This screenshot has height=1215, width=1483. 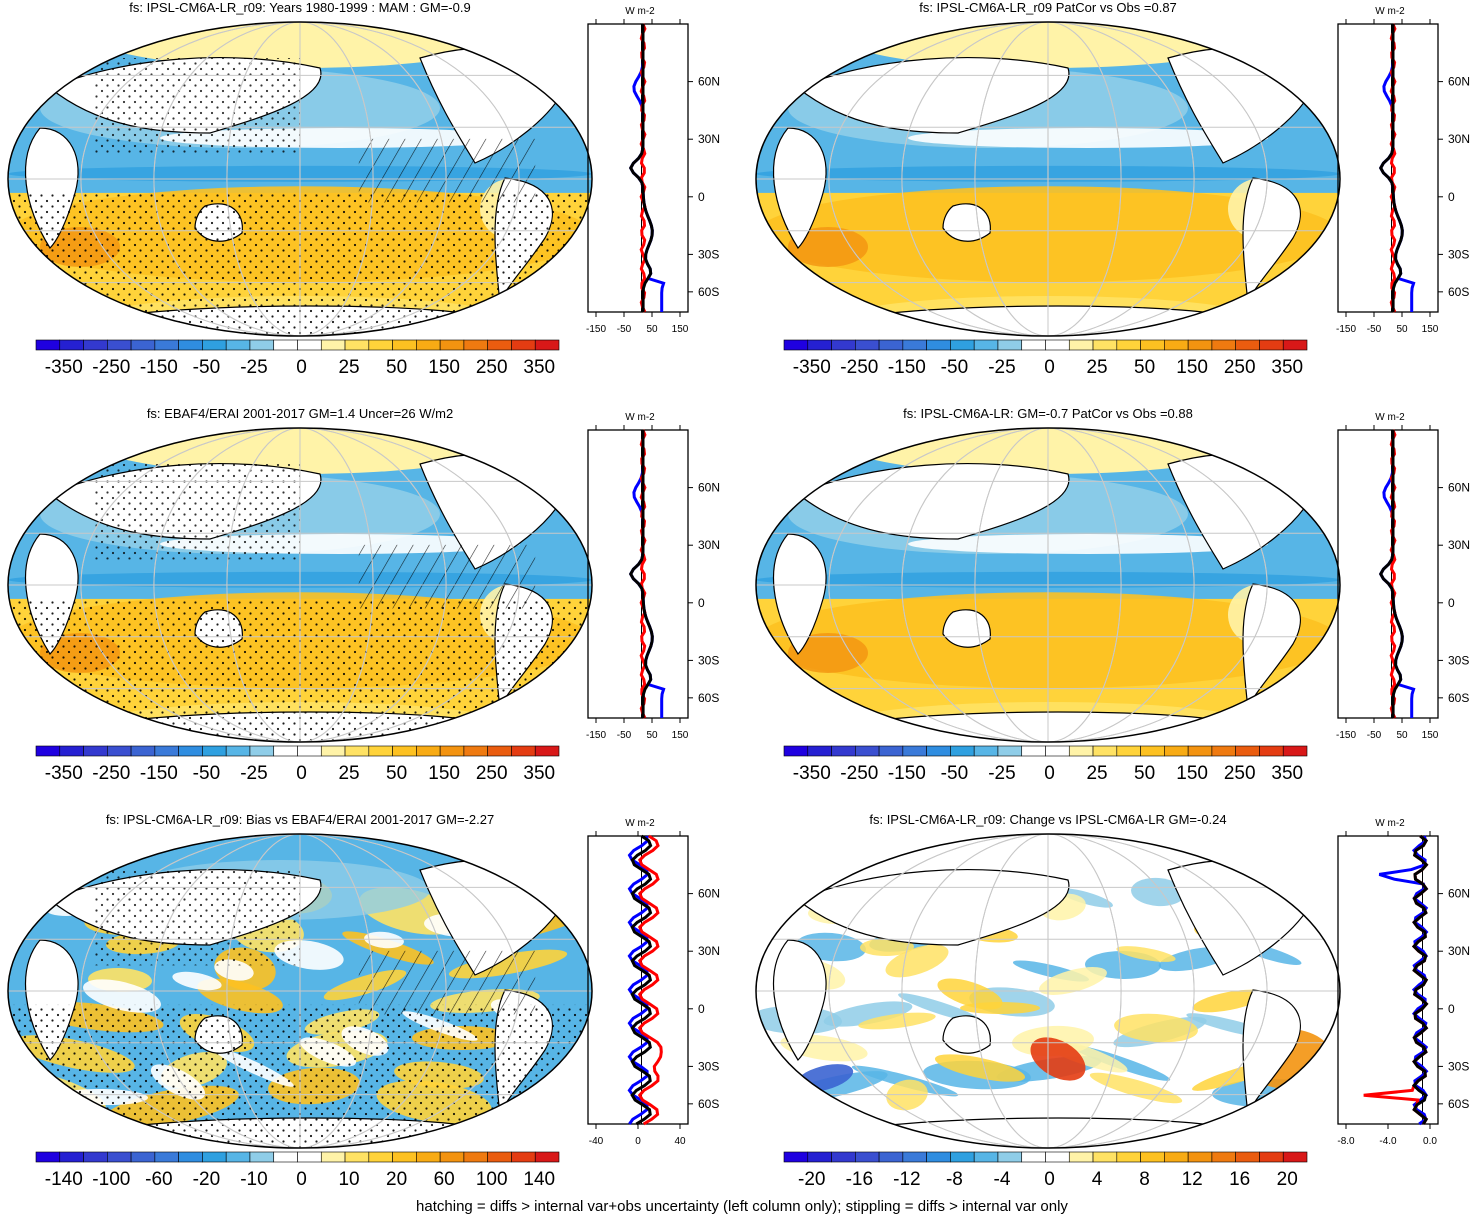 I want to click on colorbar-tick-label: -12, so click(x=906, y=1179).